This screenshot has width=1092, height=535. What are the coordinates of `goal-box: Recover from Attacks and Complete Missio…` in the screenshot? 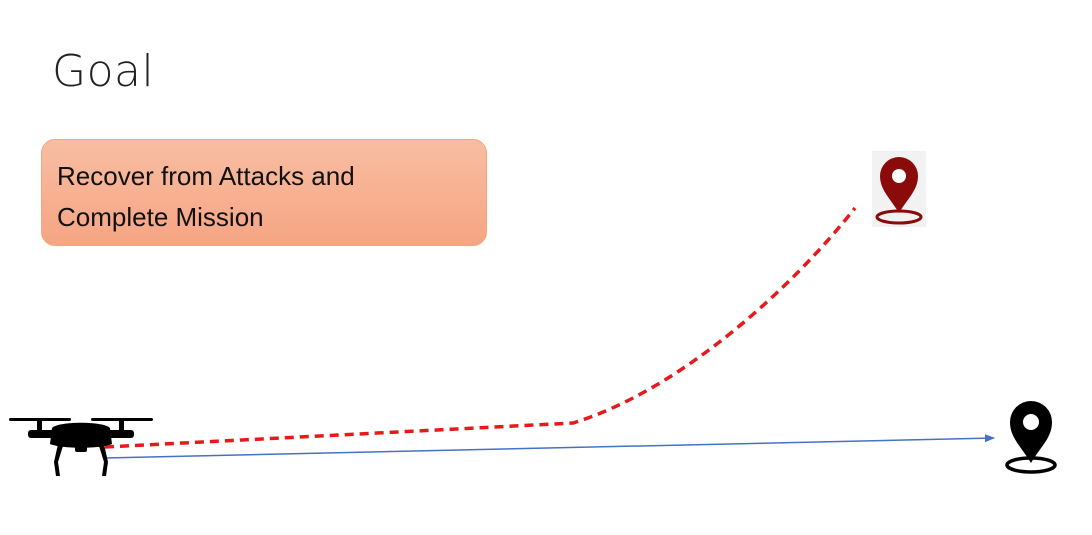 It's located at (264, 192).